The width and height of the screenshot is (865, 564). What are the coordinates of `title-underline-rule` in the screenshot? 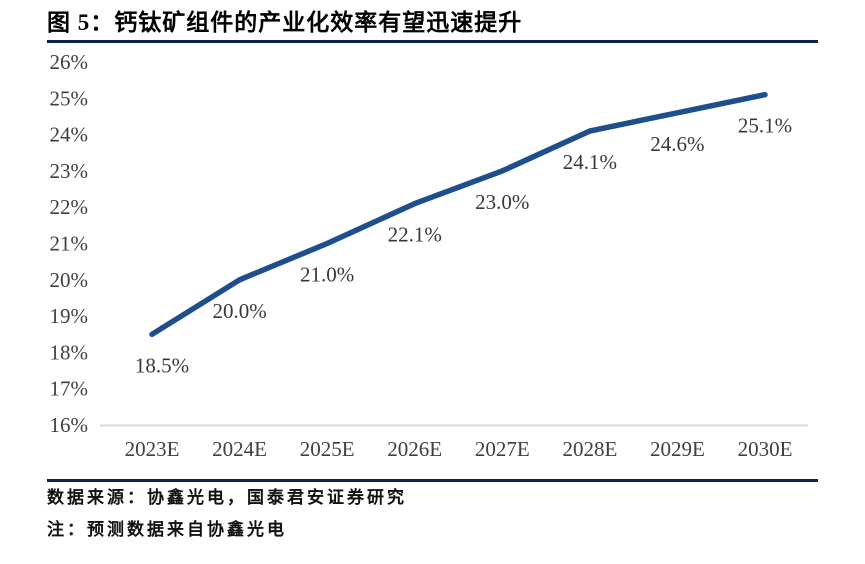 It's located at (432, 41).